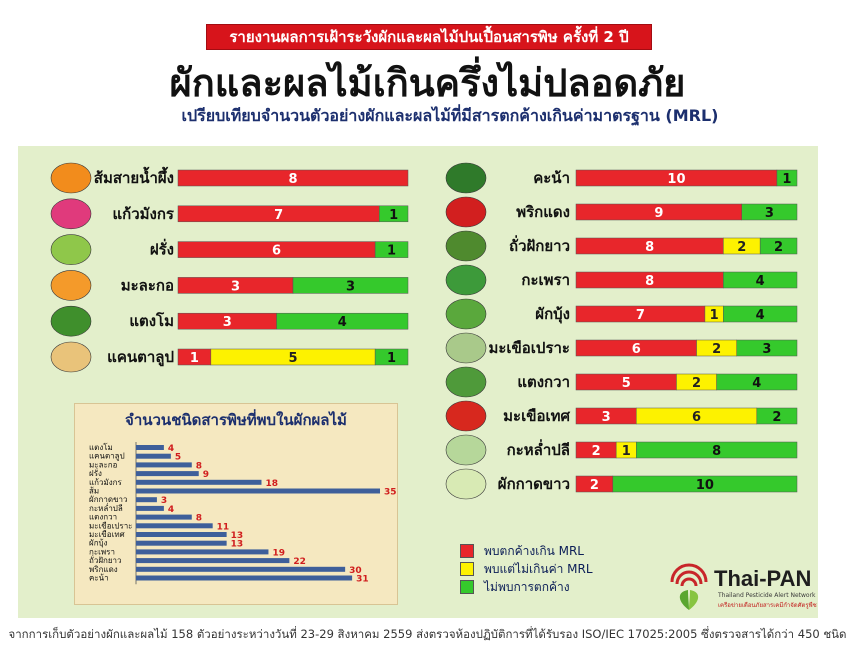  I want to click on category-label: พริกแดง, so click(543, 212).